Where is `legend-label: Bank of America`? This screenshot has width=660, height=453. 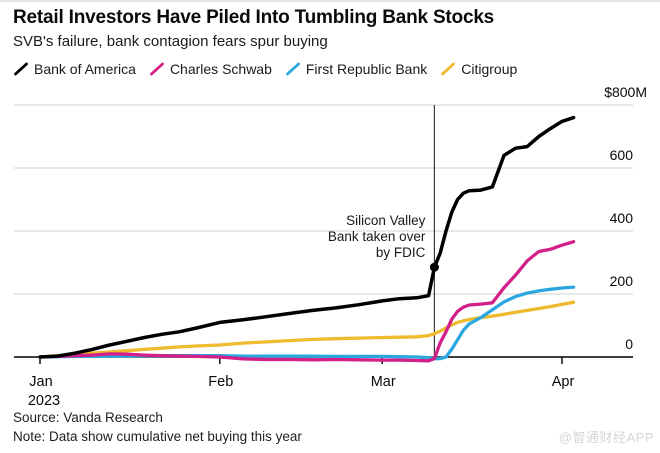 legend-label: Bank of America is located at coordinates (85, 69).